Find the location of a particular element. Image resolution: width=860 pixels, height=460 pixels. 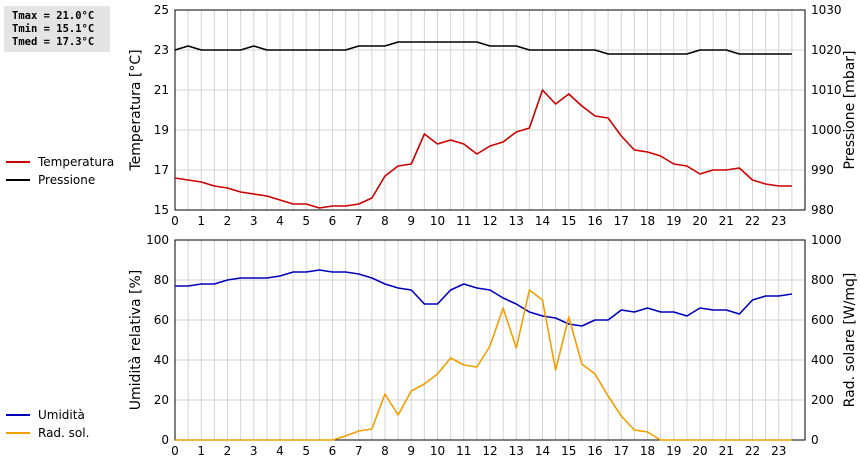

legend-bottom: Umidità Rad. sol. is located at coordinates (47, 424).